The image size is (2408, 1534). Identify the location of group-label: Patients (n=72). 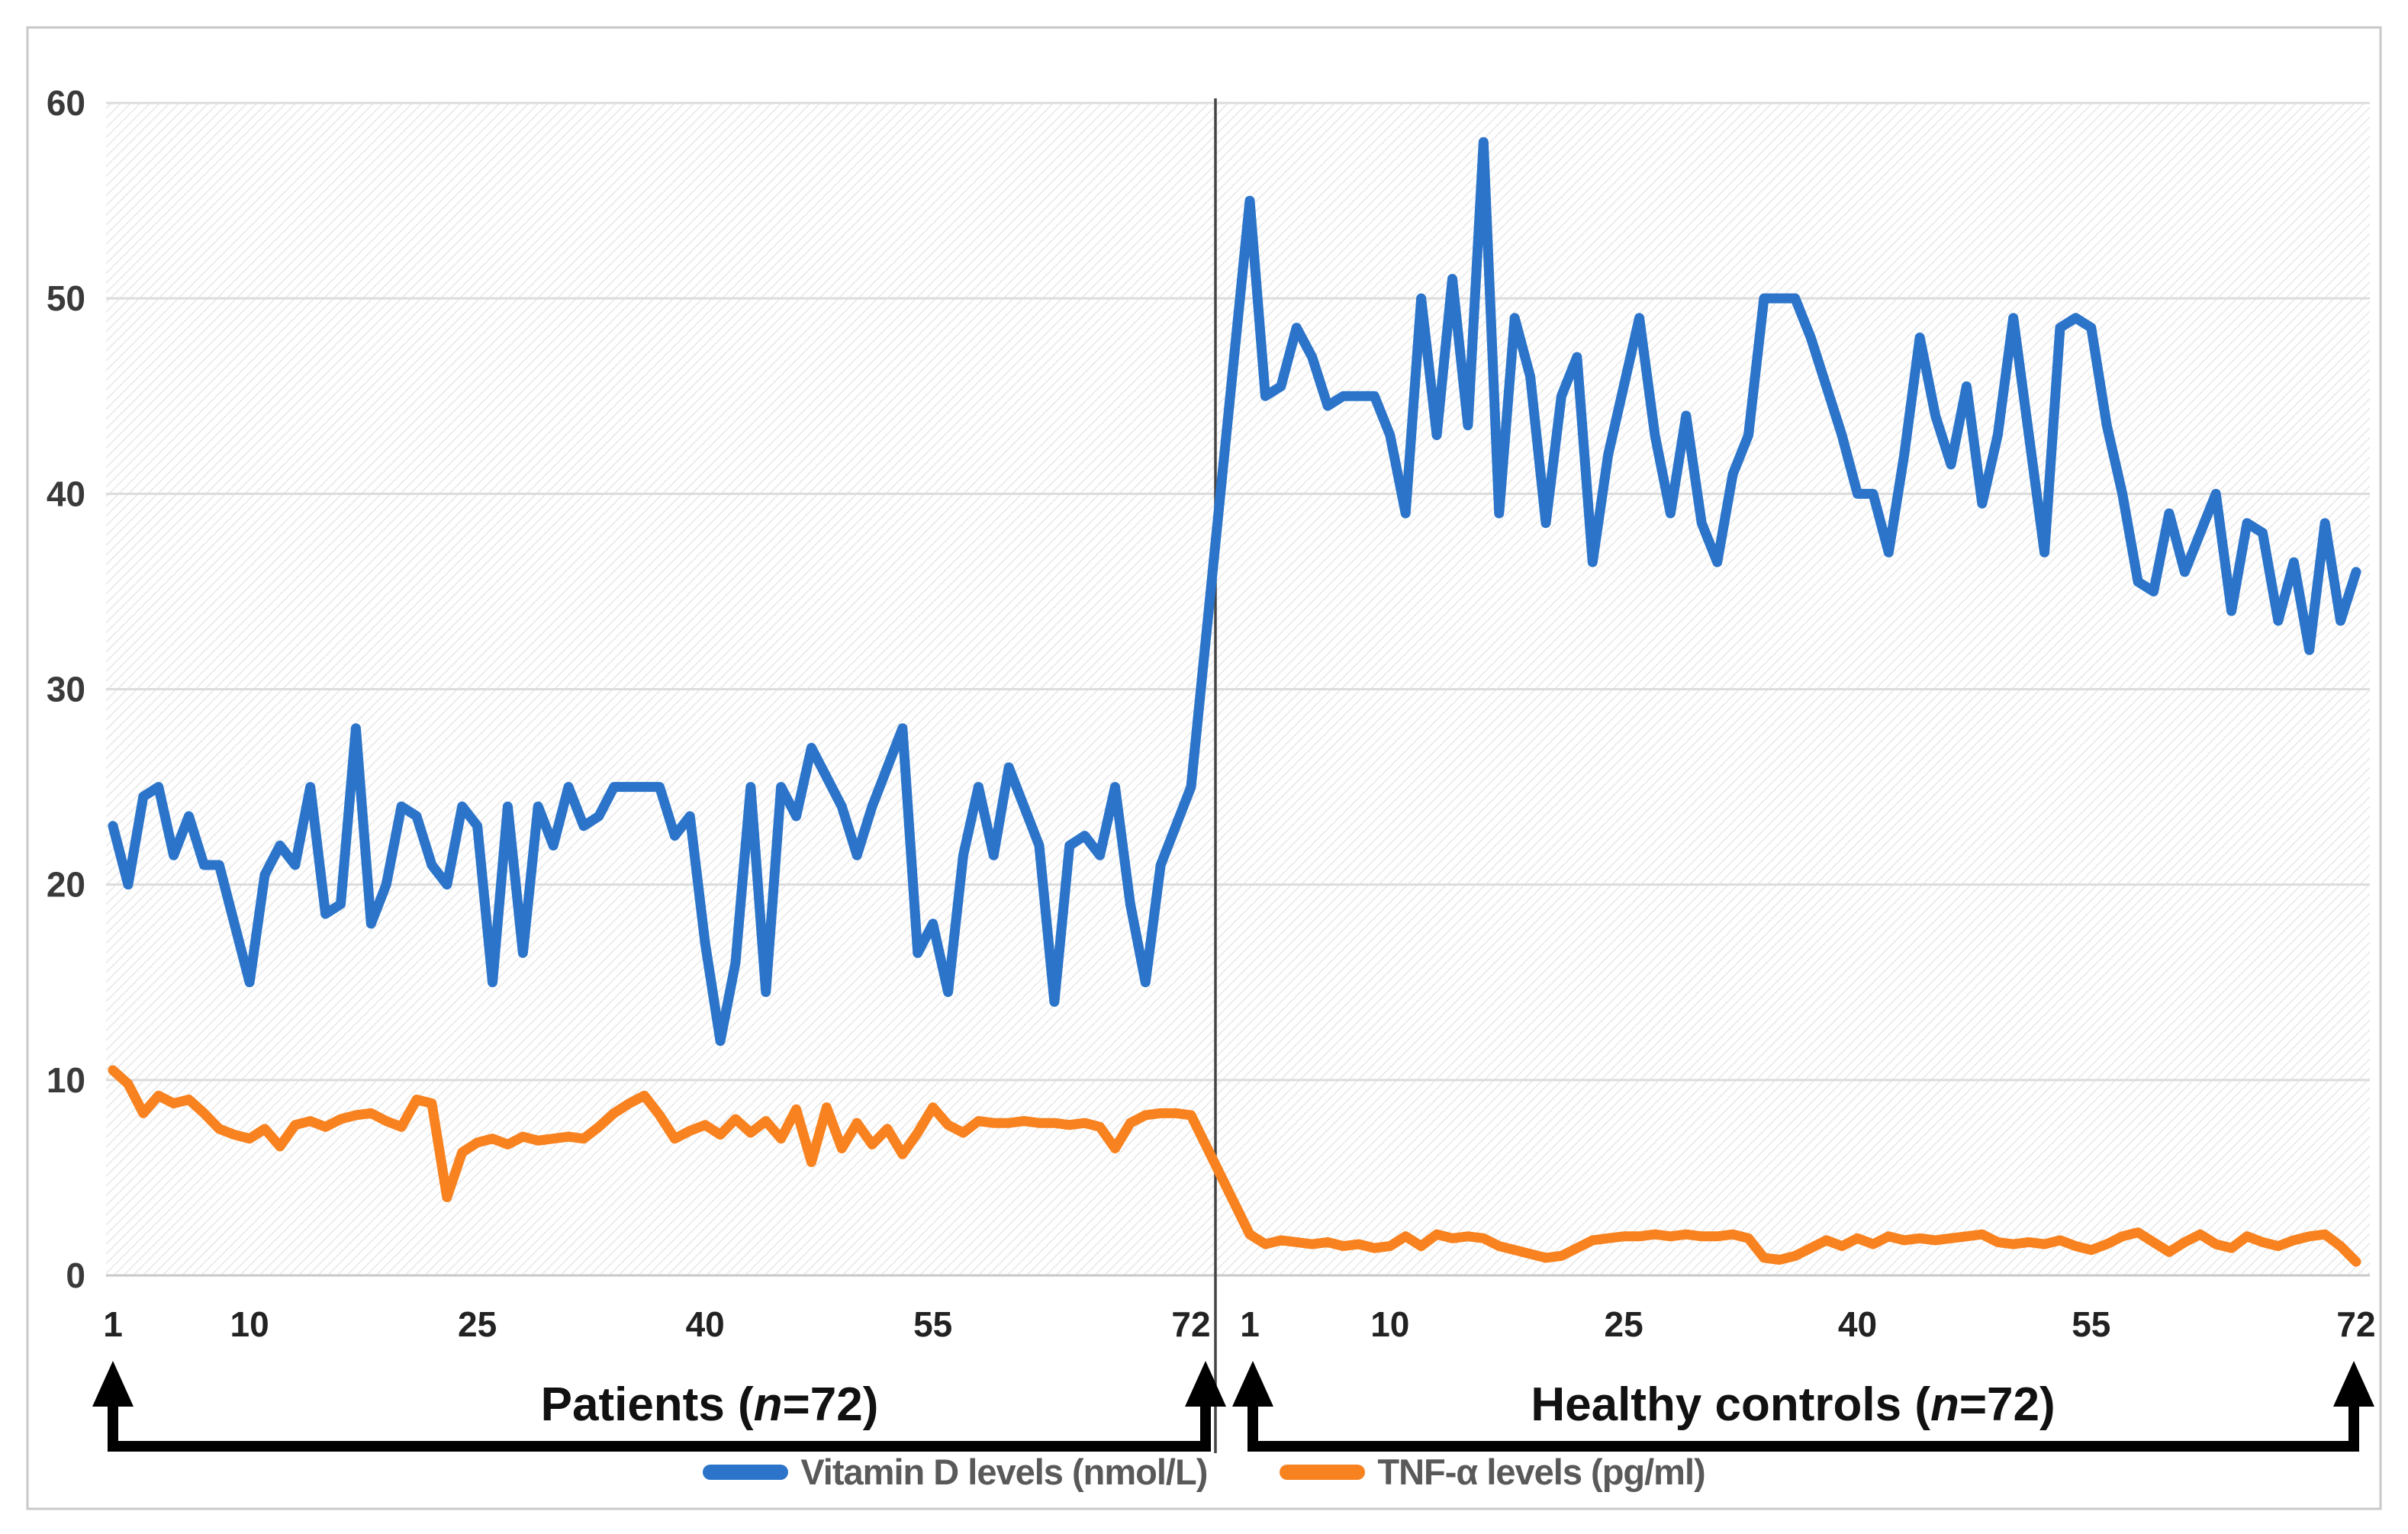
(710, 1404).